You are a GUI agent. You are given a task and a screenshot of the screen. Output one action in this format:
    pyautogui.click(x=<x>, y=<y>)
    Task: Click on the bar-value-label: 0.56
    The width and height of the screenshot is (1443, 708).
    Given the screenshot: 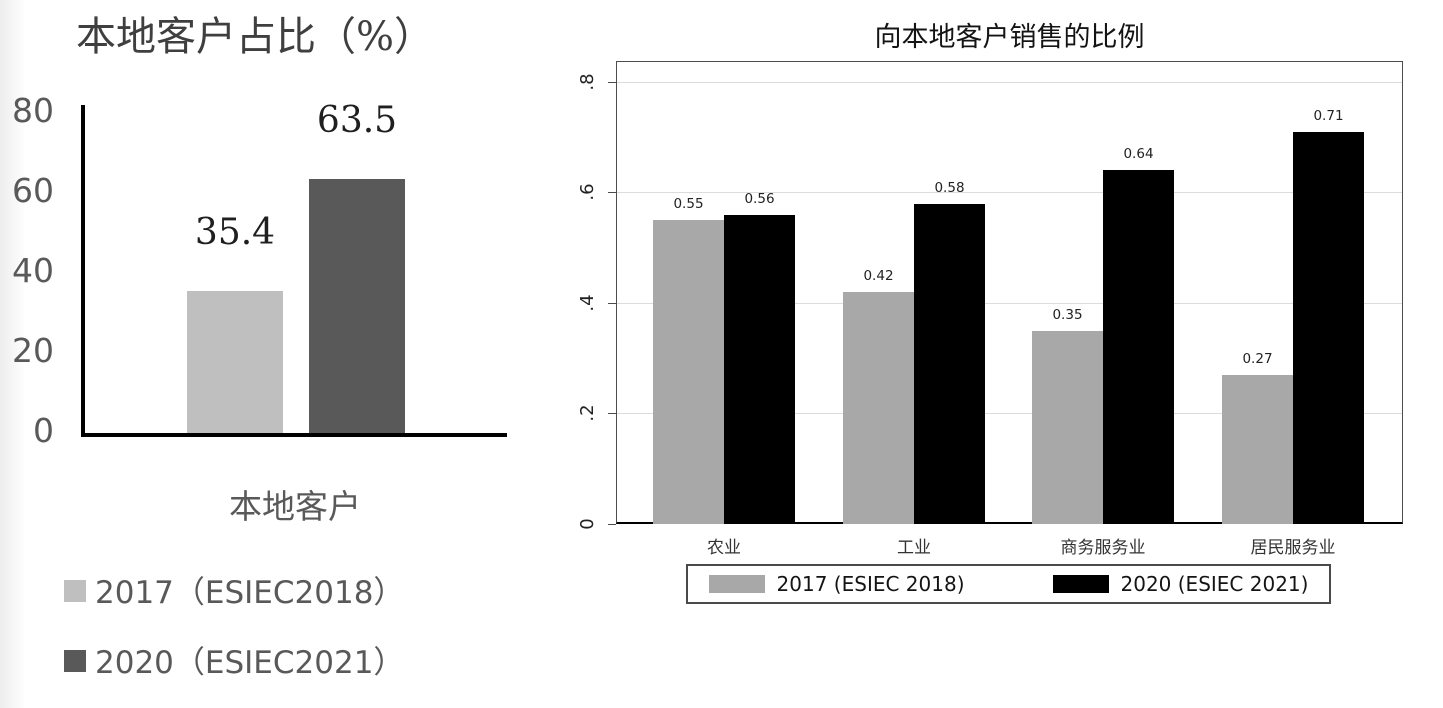 What is the action you would take?
    pyautogui.click(x=759, y=199)
    